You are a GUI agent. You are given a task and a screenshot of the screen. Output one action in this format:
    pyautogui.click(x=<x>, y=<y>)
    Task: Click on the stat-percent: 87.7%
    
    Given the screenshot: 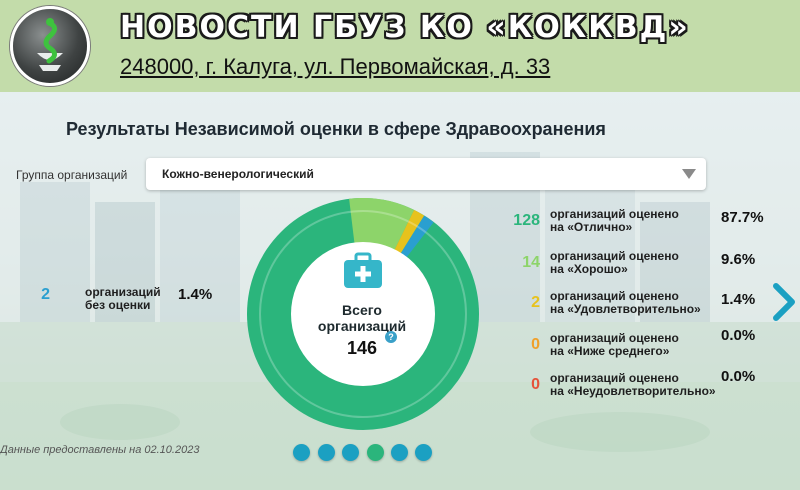 What is the action you would take?
    pyautogui.click(x=742, y=217)
    